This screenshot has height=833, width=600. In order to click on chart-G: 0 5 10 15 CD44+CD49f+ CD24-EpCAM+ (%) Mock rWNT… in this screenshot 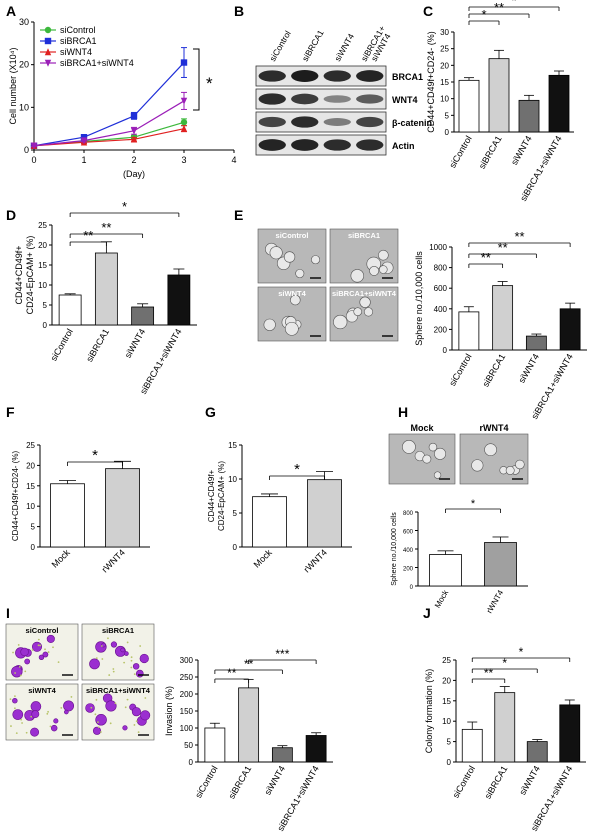, I will do `click(279, 508)`.